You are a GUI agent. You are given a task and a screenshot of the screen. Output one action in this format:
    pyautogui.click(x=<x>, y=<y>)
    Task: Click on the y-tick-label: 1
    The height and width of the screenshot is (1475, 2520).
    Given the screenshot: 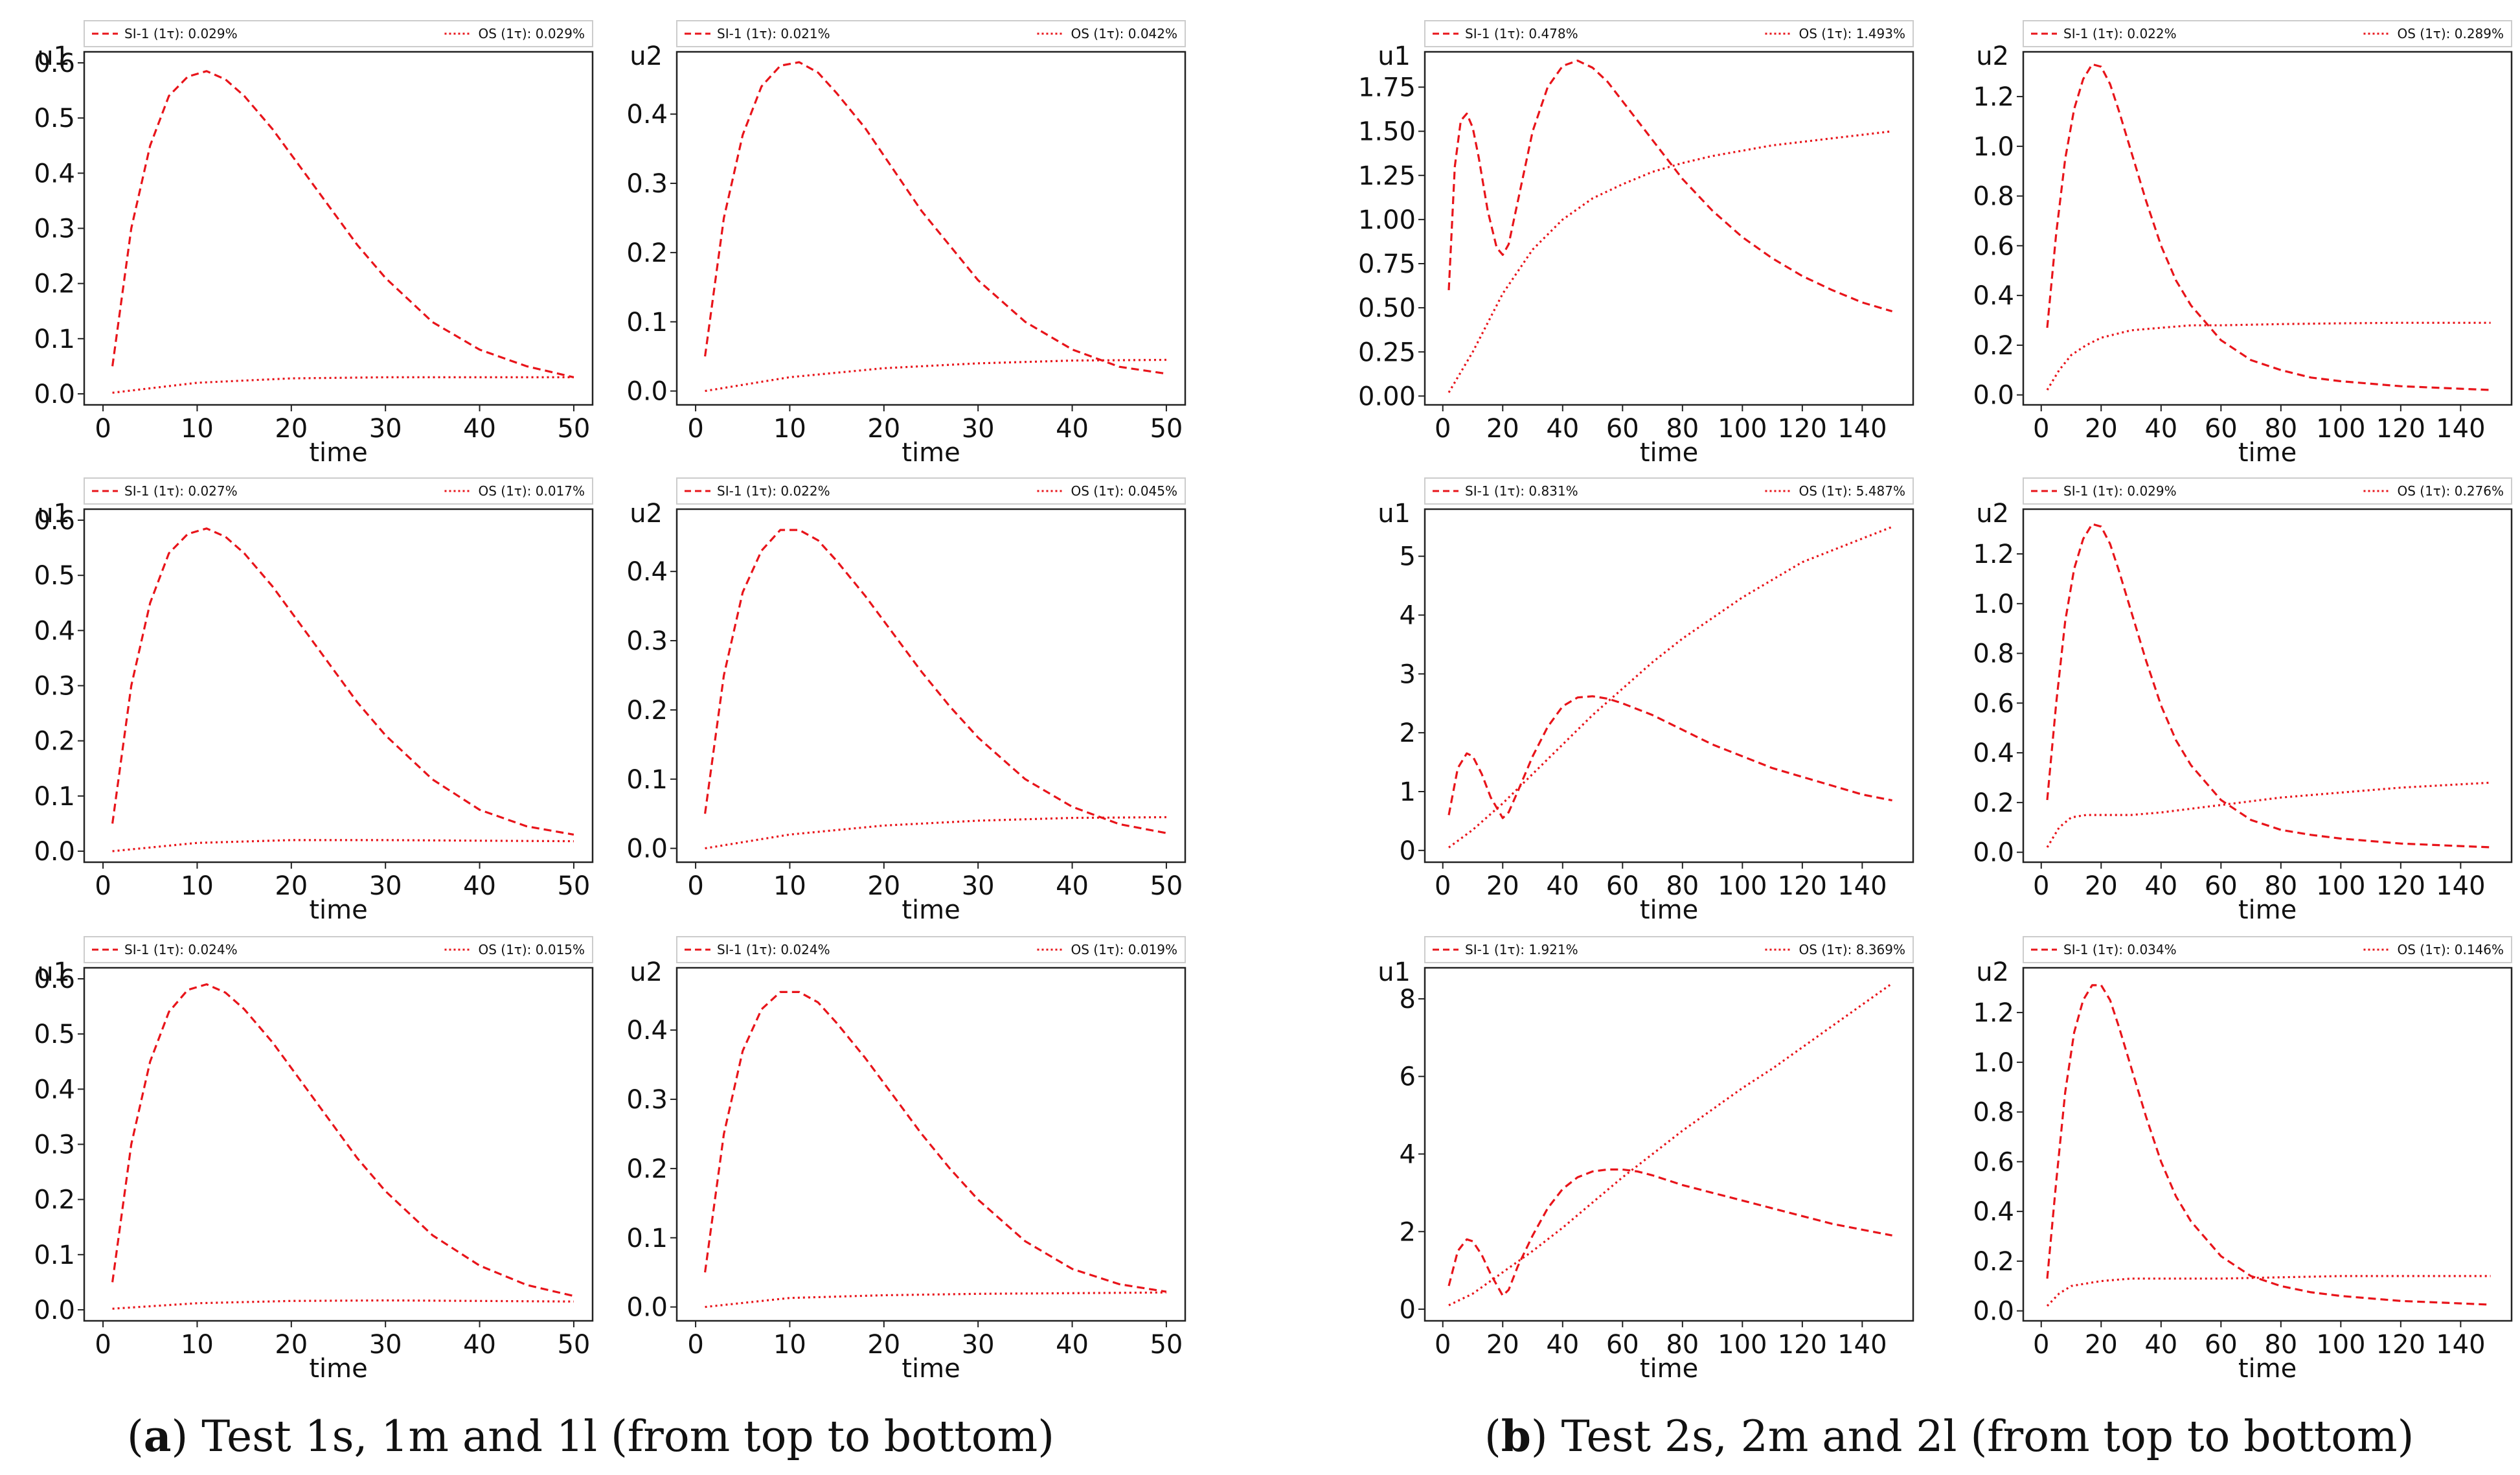 What is the action you would take?
    pyautogui.click(x=1408, y=792)
    